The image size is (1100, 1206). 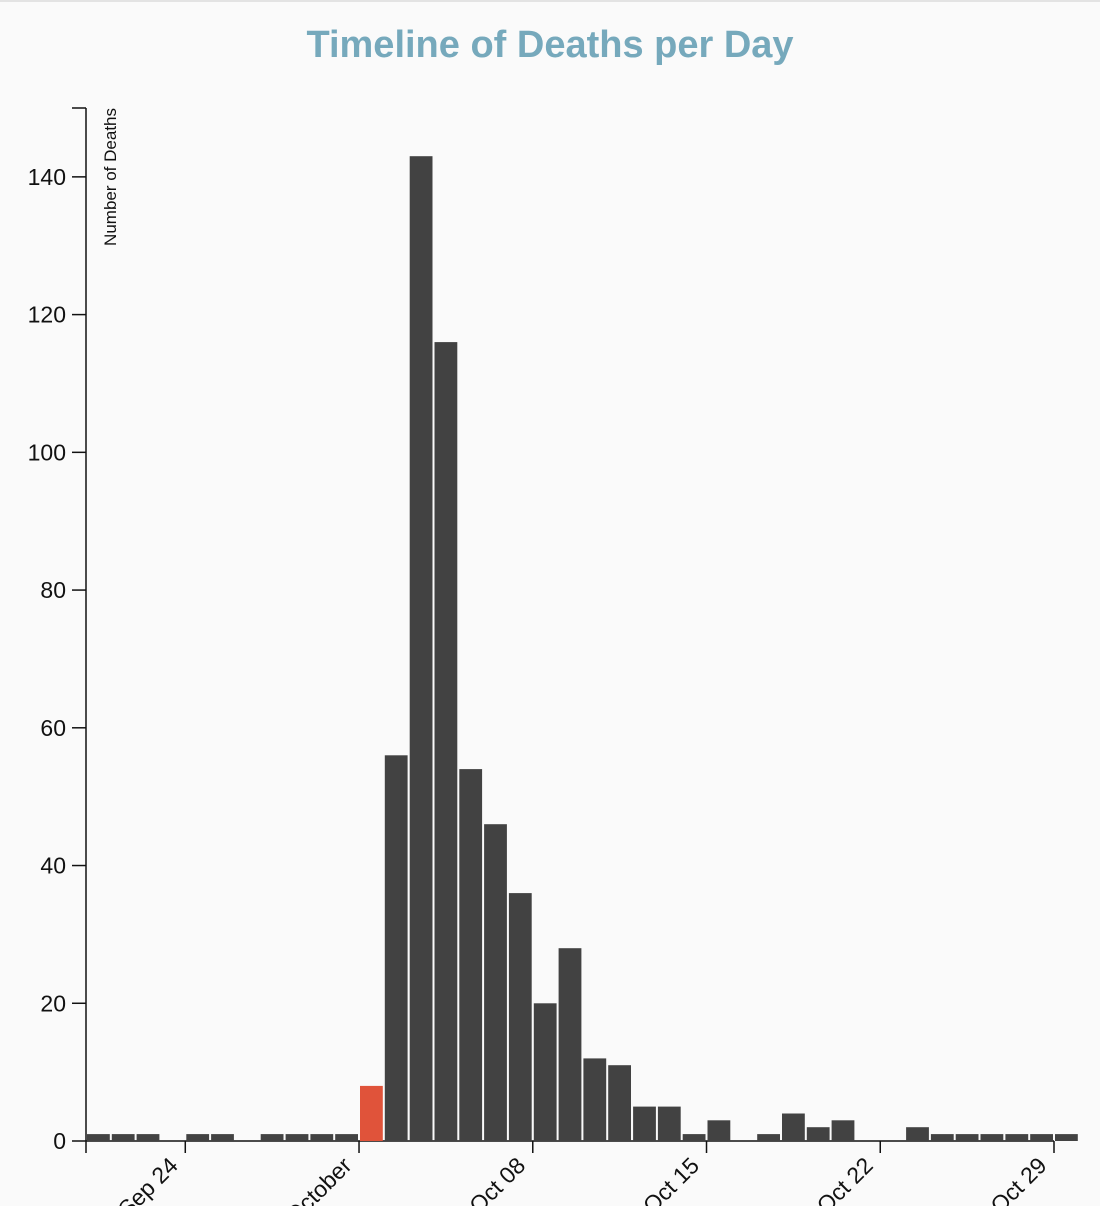 What do you see at coordinates (148, 1179) in the screenshot?
I see `x-tick-label: Sep 24` at bounding box center [148, 1179].